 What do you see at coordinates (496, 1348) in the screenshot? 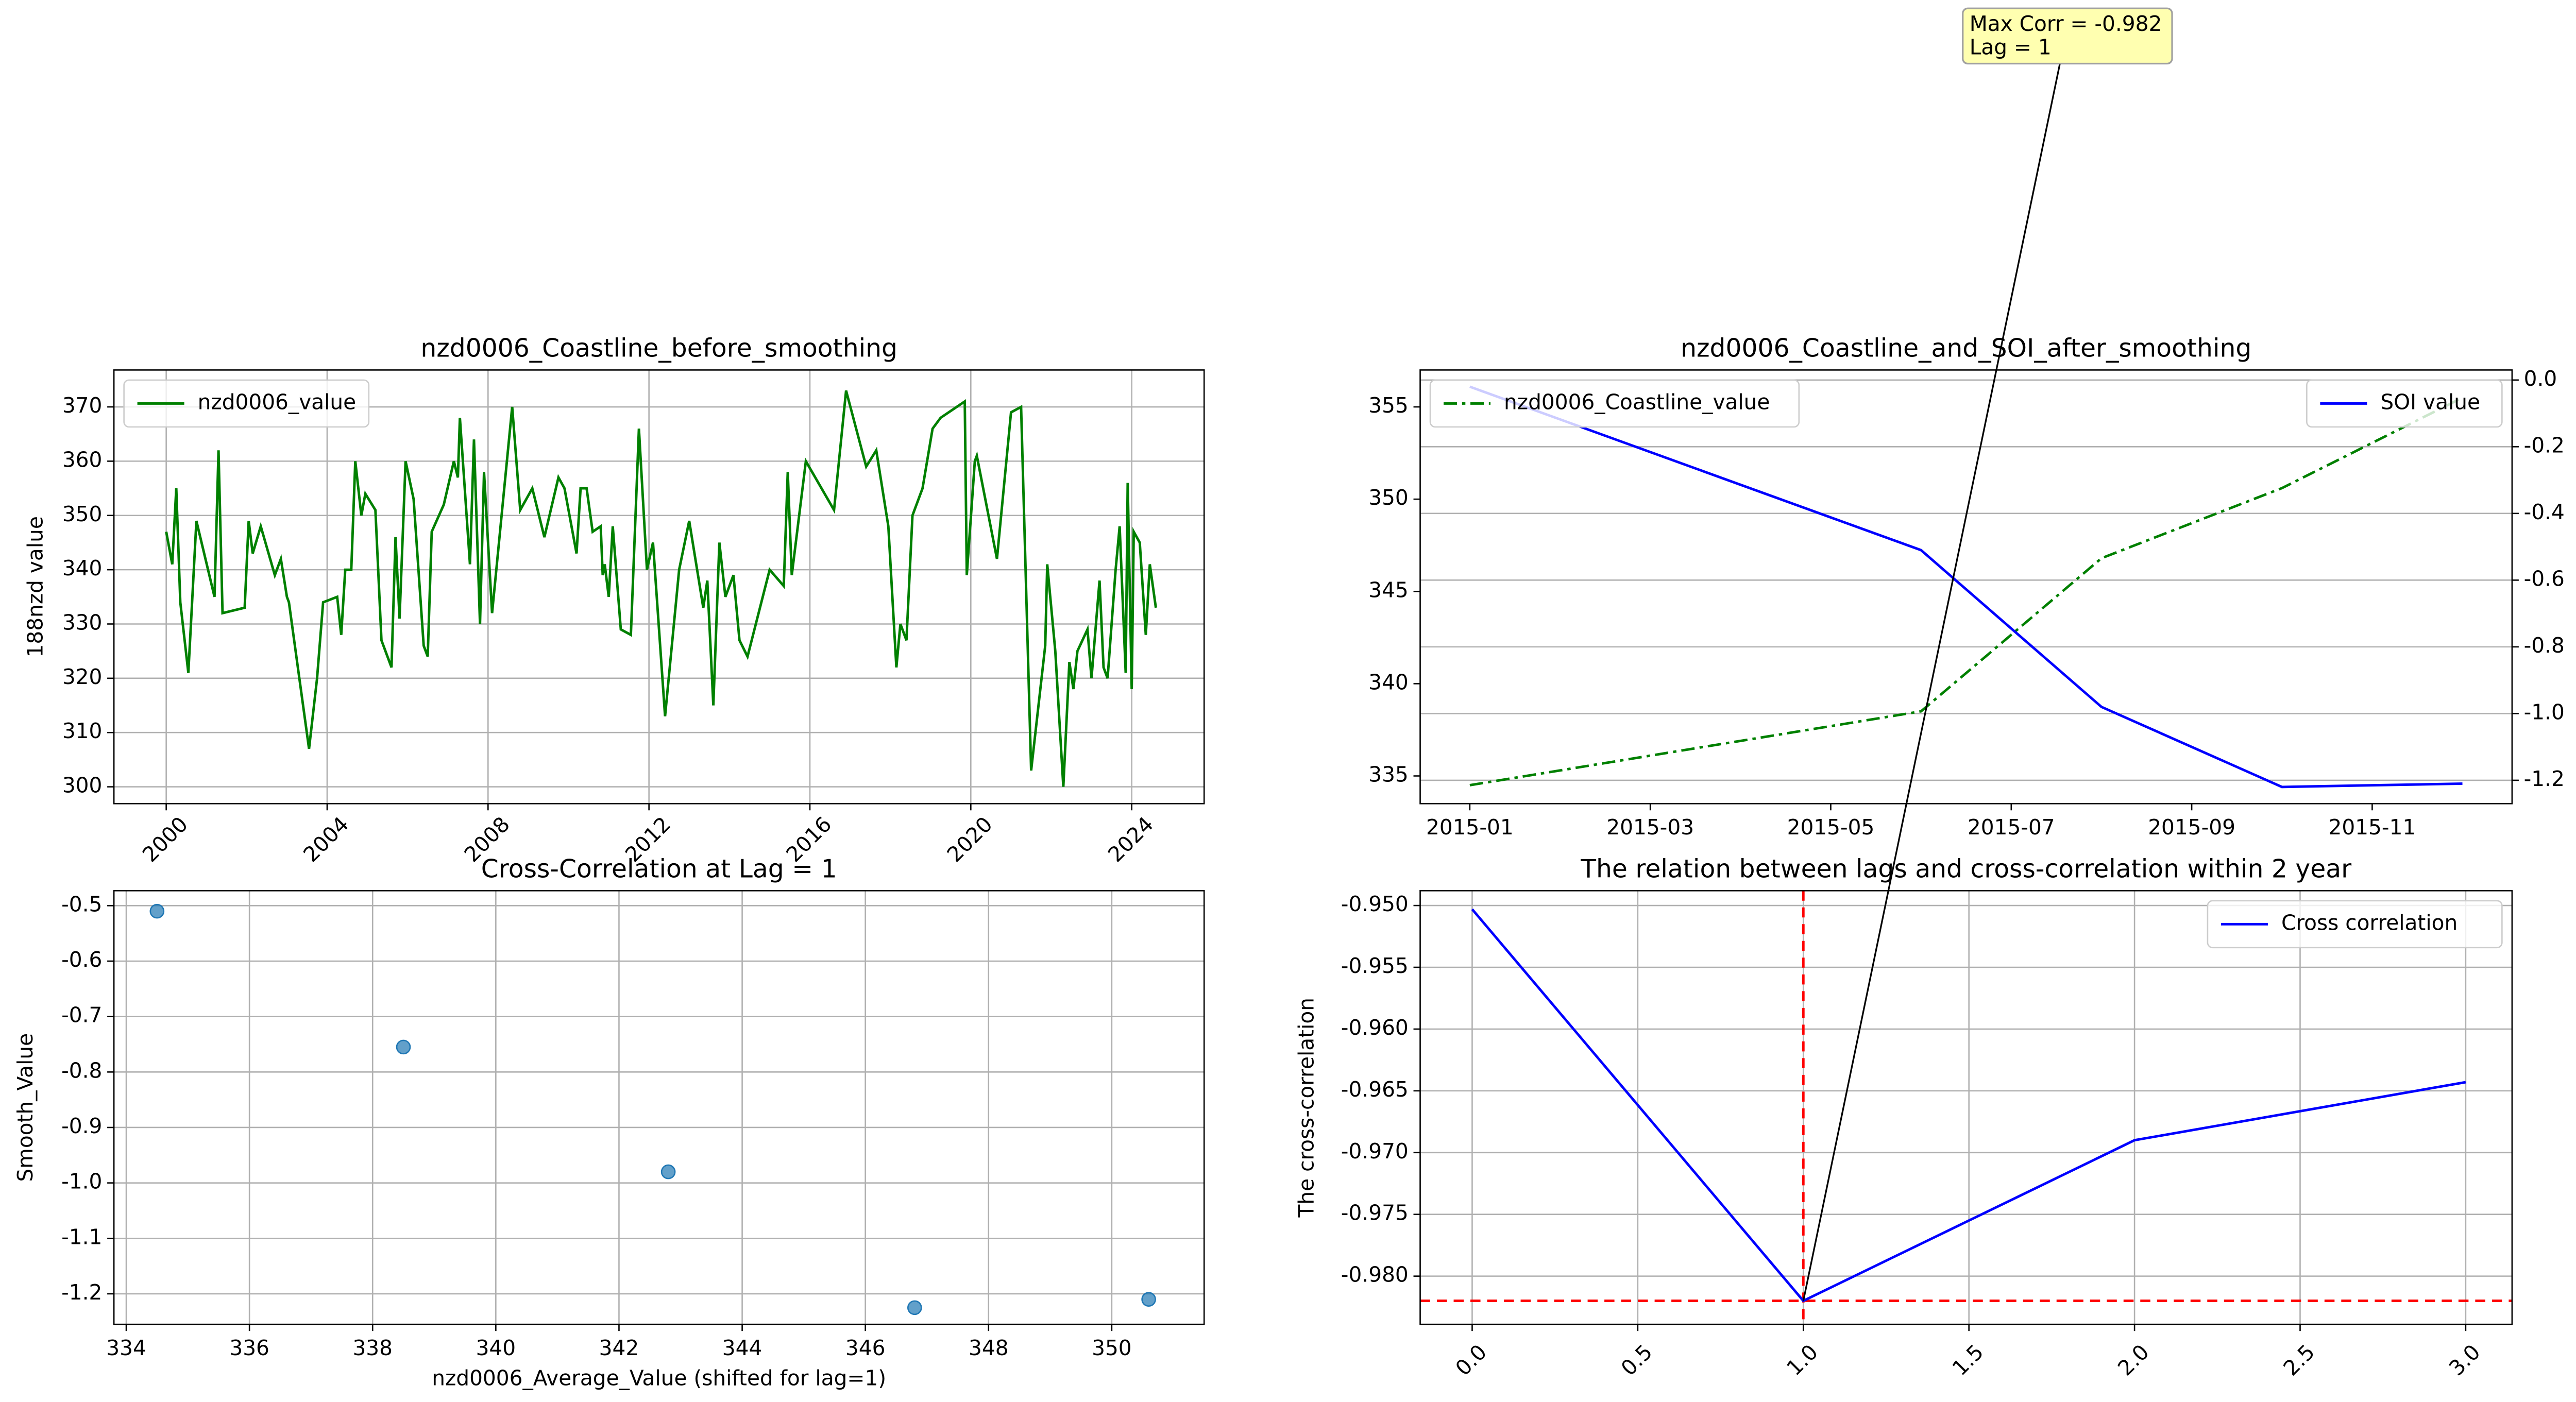
I see `x-tick-label: 340` at bounding box center [496, 1348].